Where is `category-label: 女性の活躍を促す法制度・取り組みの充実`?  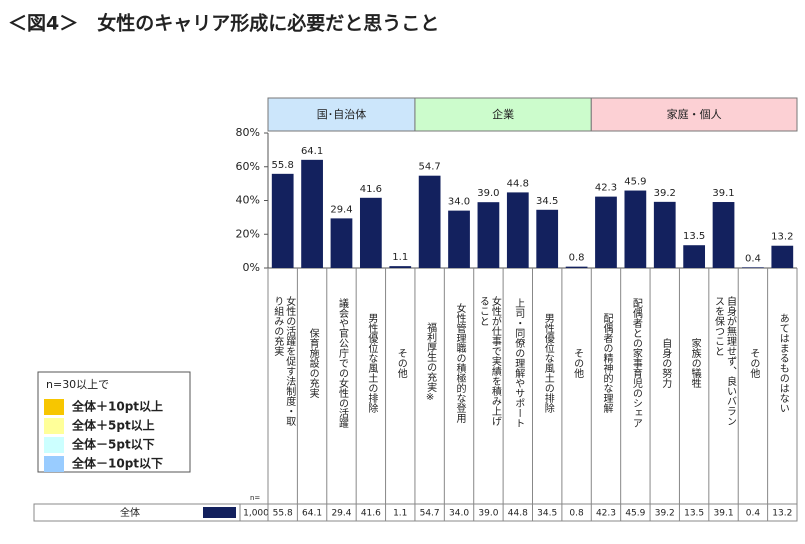 category-label: 女性の活躍を促す法制度・取り組みの充実 is located at coordinates (283, 360).